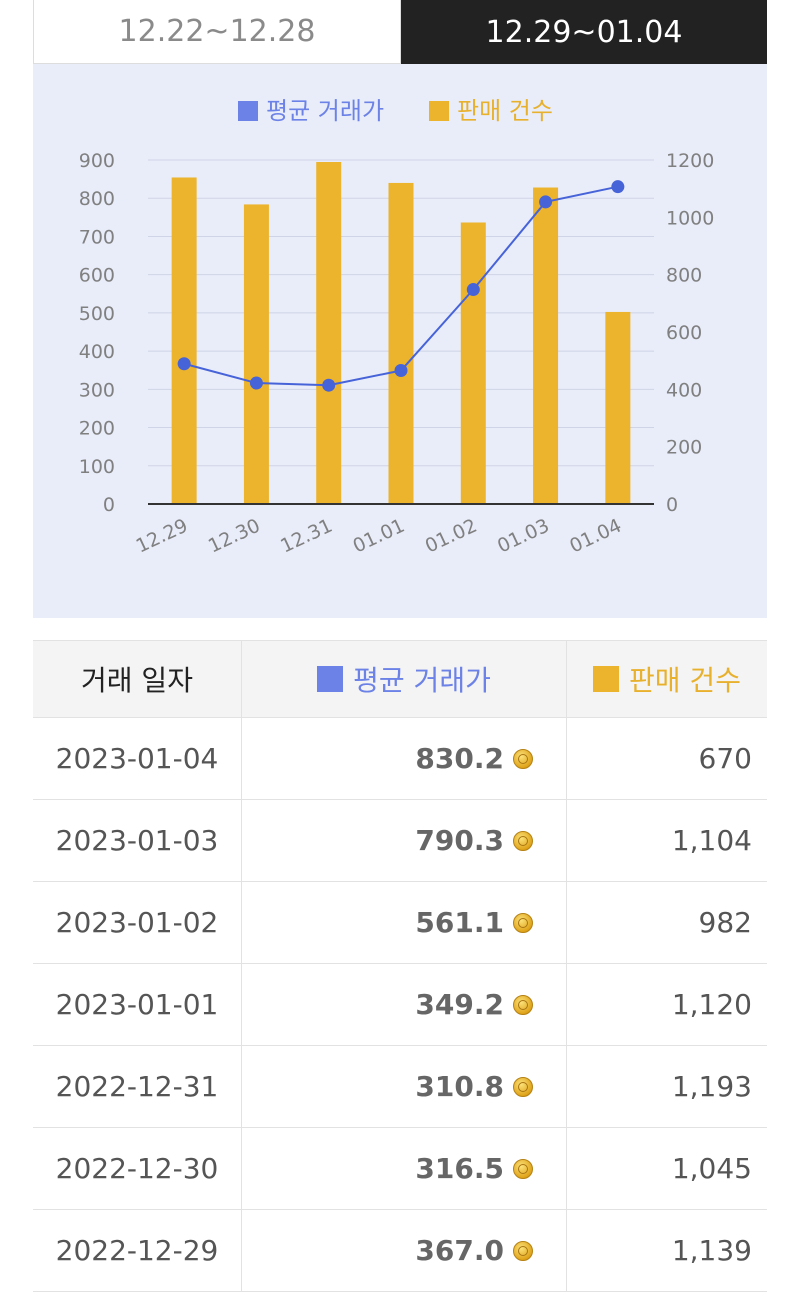 The width and height of the screenshot is (800, 1298). What do you see at coordinates (404, 840) in the screenshot?
I see `row-price: 790.3` at bounding box center [404, 840].